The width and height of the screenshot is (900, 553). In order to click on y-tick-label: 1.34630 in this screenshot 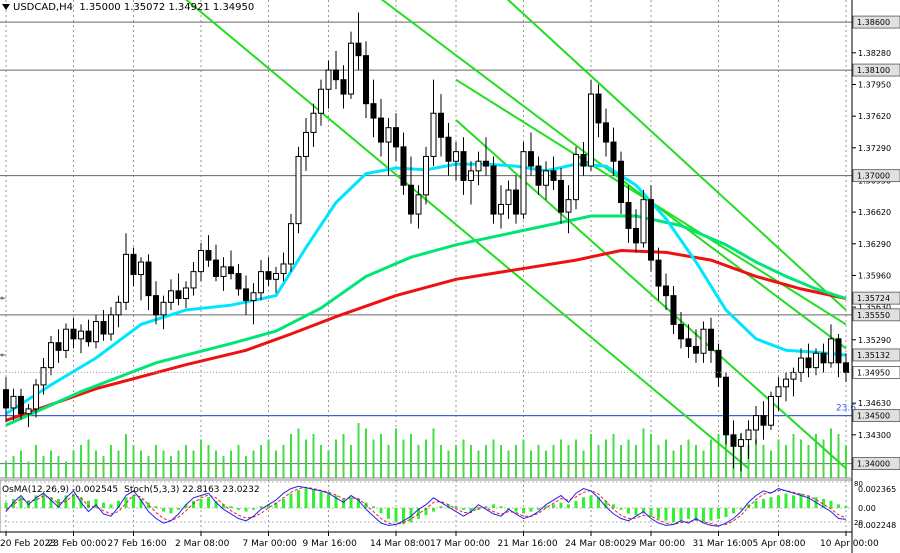, I will do `click(874, 403)`.